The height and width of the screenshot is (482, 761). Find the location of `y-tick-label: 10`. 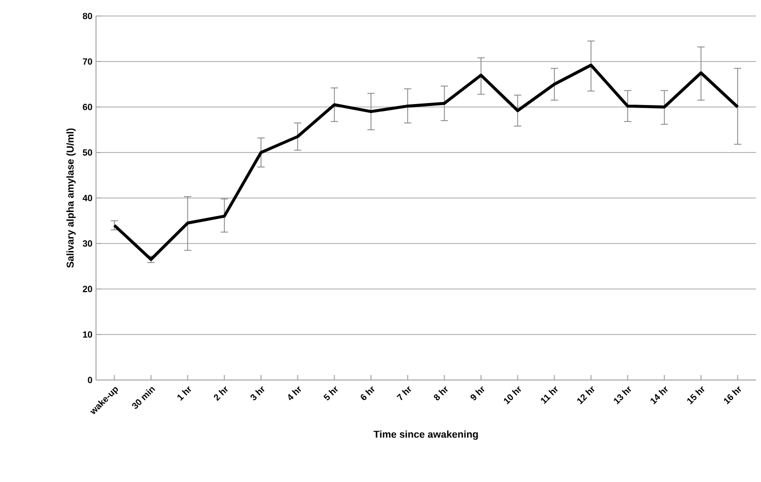

y-tick-label: 10 is located at coordinates (87, 334).